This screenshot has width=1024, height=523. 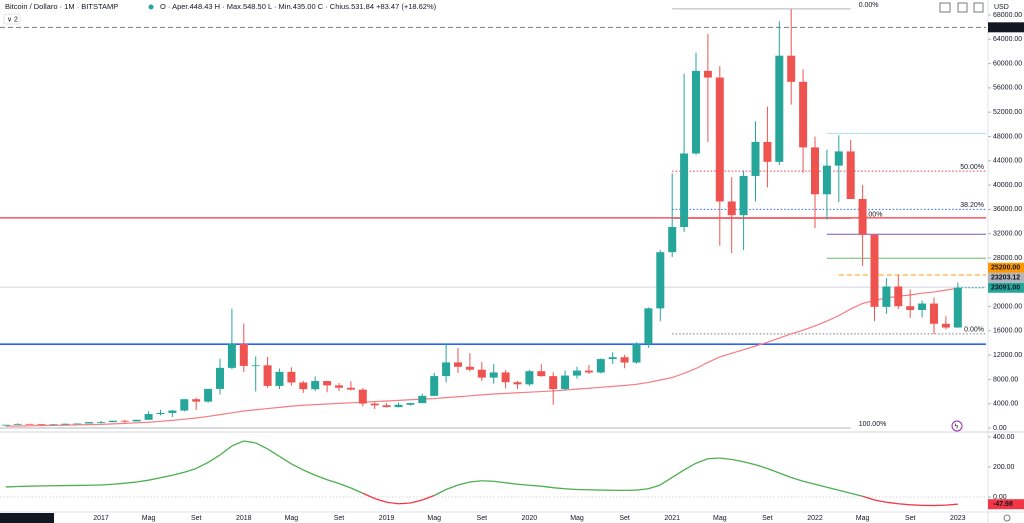 I want to click on symbol-title: Bitcoin / Dollaro · 1M · BITSTAMP, so click(x=61, y=6).